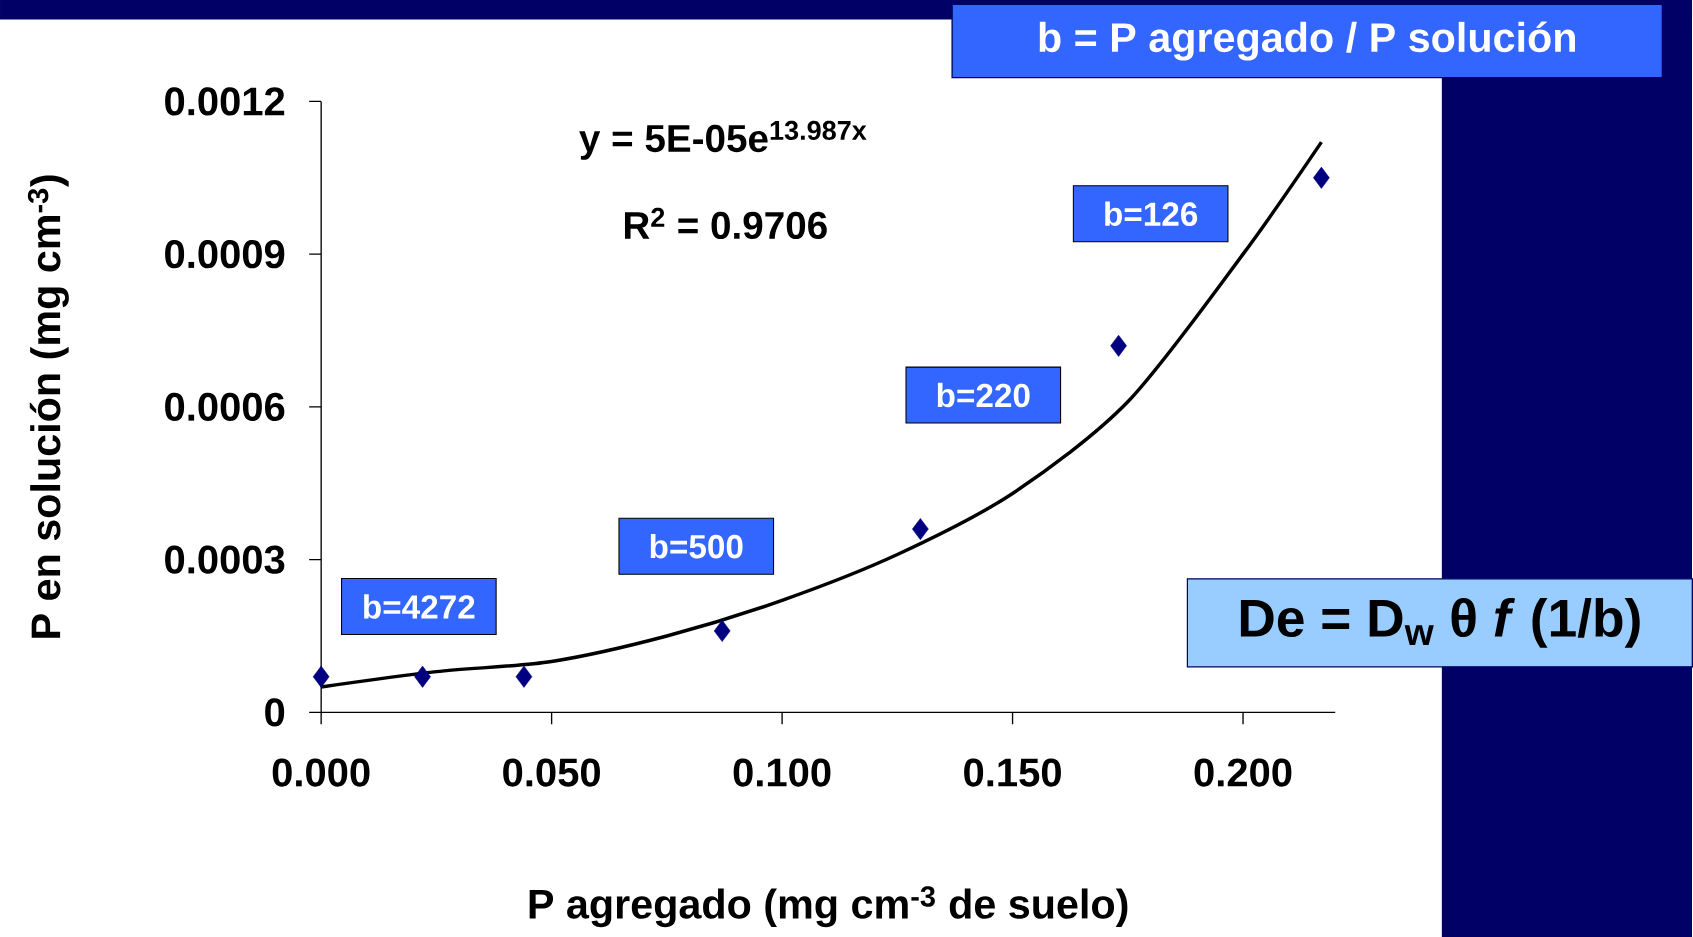 The width and height of the screenshot is (1693, 937). I want to click on x-tick-label: 0.150, so click(1012, 772).